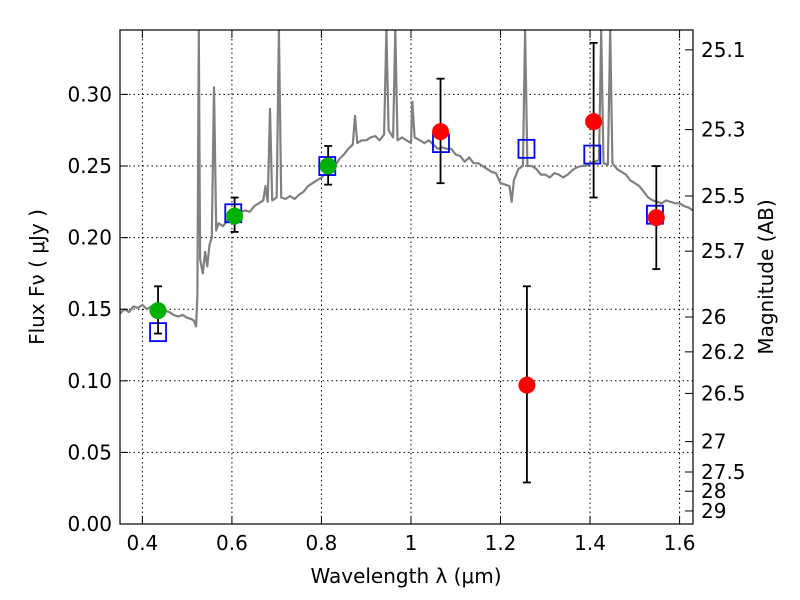  Describe the element at coordinates (723, 196) in the screenshot. I see `right-tick-label: 25.5` at that location.